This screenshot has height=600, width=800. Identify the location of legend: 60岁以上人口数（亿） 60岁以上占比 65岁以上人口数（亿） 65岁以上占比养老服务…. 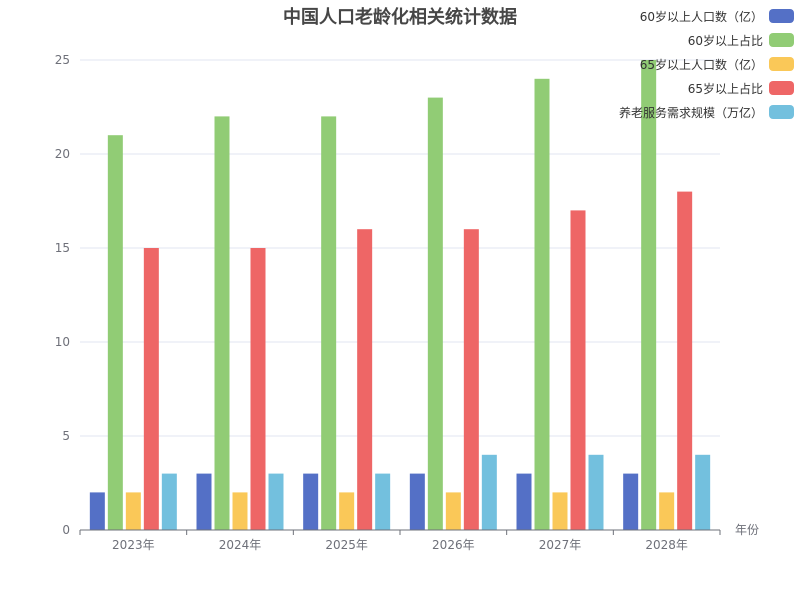
(706, 64).